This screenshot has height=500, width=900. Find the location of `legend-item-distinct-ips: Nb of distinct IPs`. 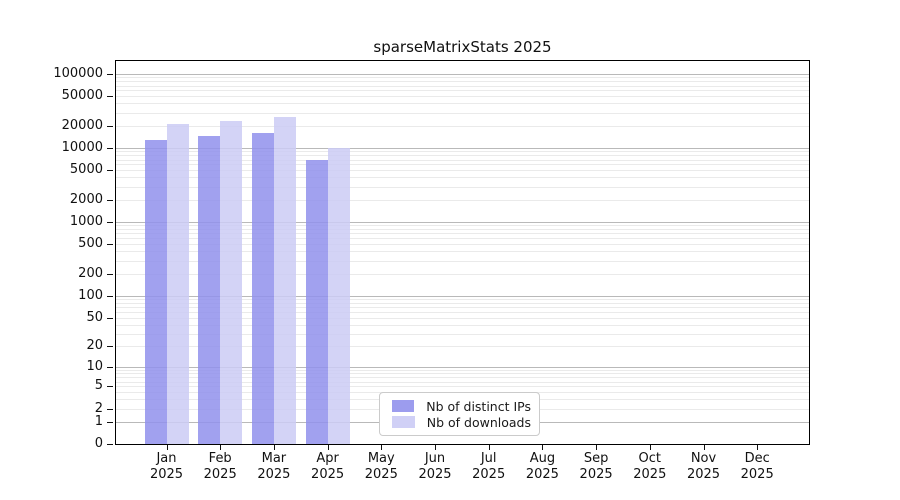

legend-item-distinct-ips: Nb of distinct IPs is located at coordinates (459, 406).